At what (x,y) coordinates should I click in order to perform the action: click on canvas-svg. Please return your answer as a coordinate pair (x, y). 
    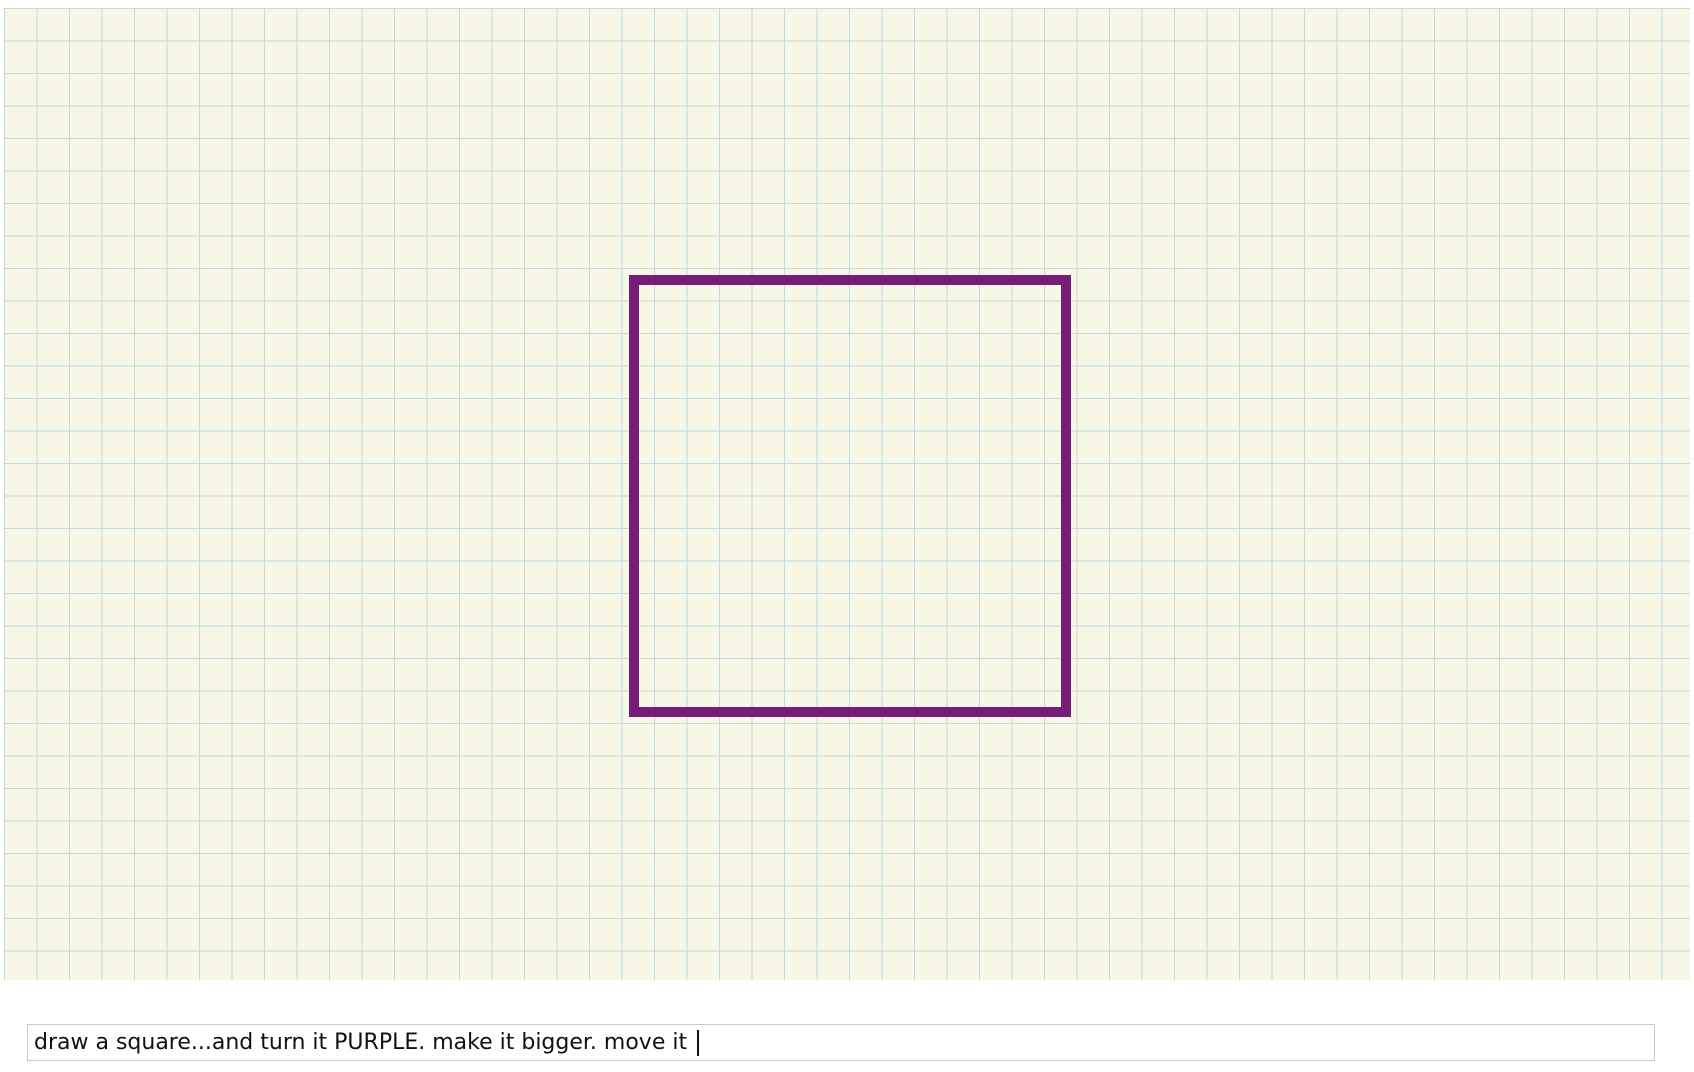
    Looking at the image, I should click on (850, 496).